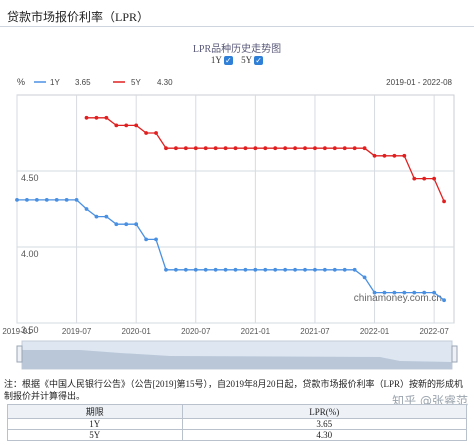 This screenshot has width=474, height=445. I want to click on y-tick-label: 3.50, so click(30, 330).